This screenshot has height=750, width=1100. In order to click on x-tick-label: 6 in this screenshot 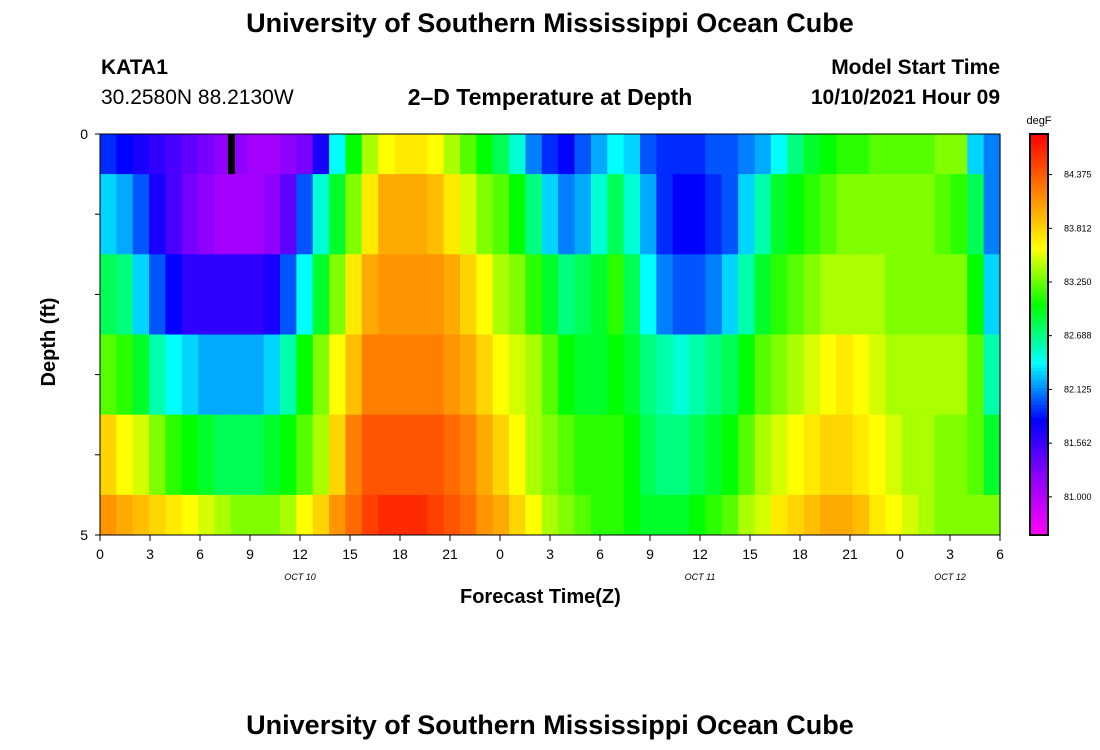, I will do `click(600, 554)`.